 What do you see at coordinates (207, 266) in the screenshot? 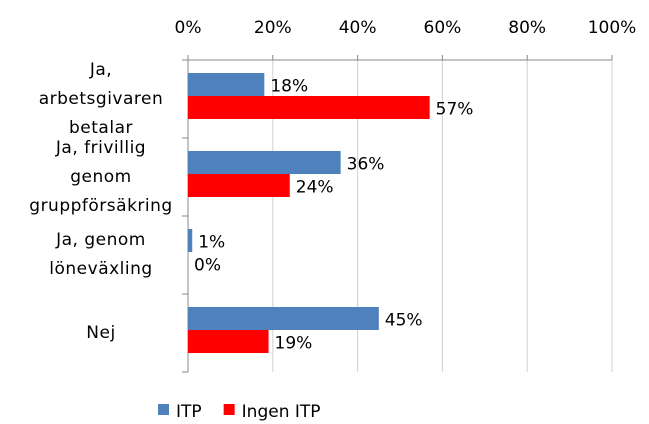
I see `data-label: 0%` at bounding box center [207, 266].